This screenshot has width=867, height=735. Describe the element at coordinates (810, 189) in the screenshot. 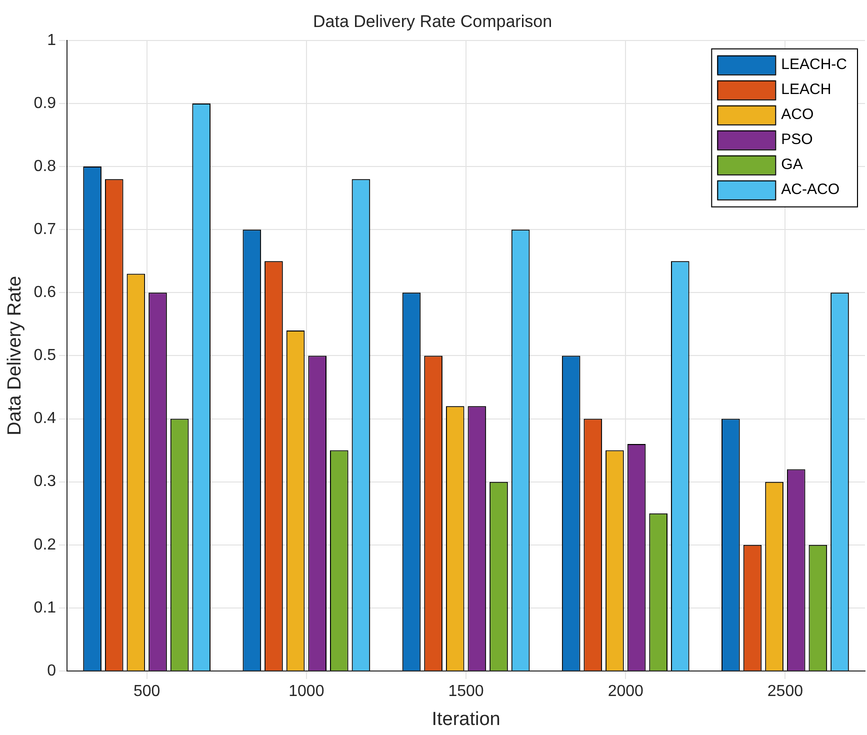

I see `legend-label: AC-ACO` at that location.